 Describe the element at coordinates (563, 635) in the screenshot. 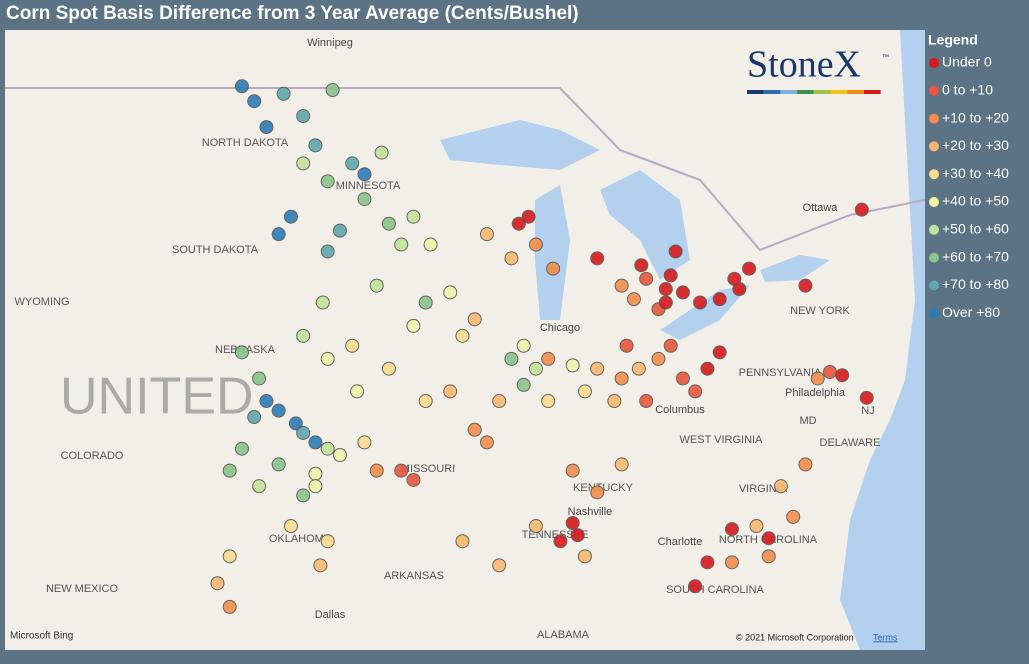

I see `map-label: ALABAMA` at that location.